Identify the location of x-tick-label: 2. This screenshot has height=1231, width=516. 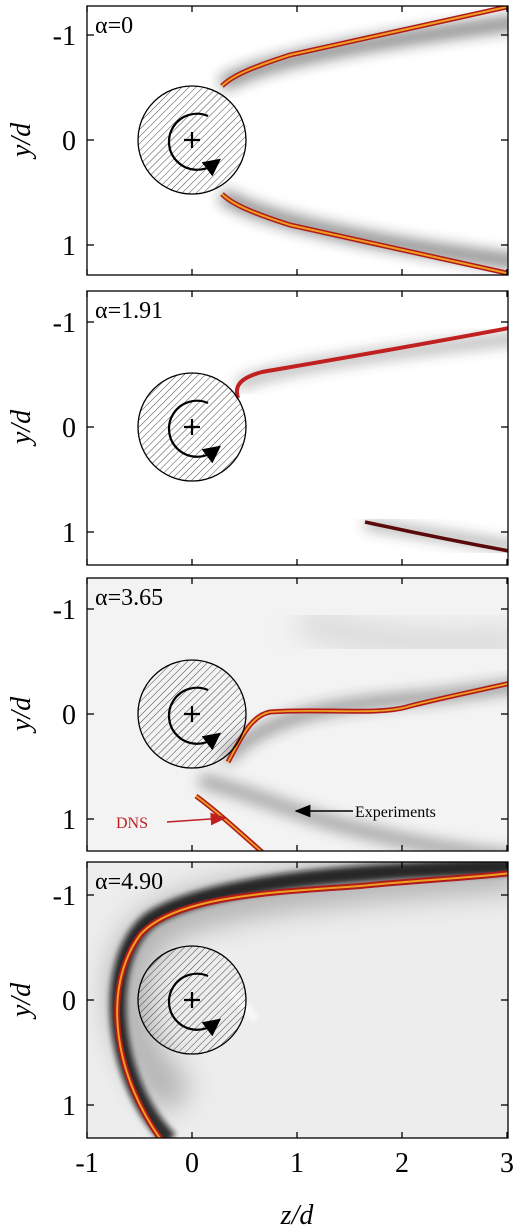
(402, 1163).